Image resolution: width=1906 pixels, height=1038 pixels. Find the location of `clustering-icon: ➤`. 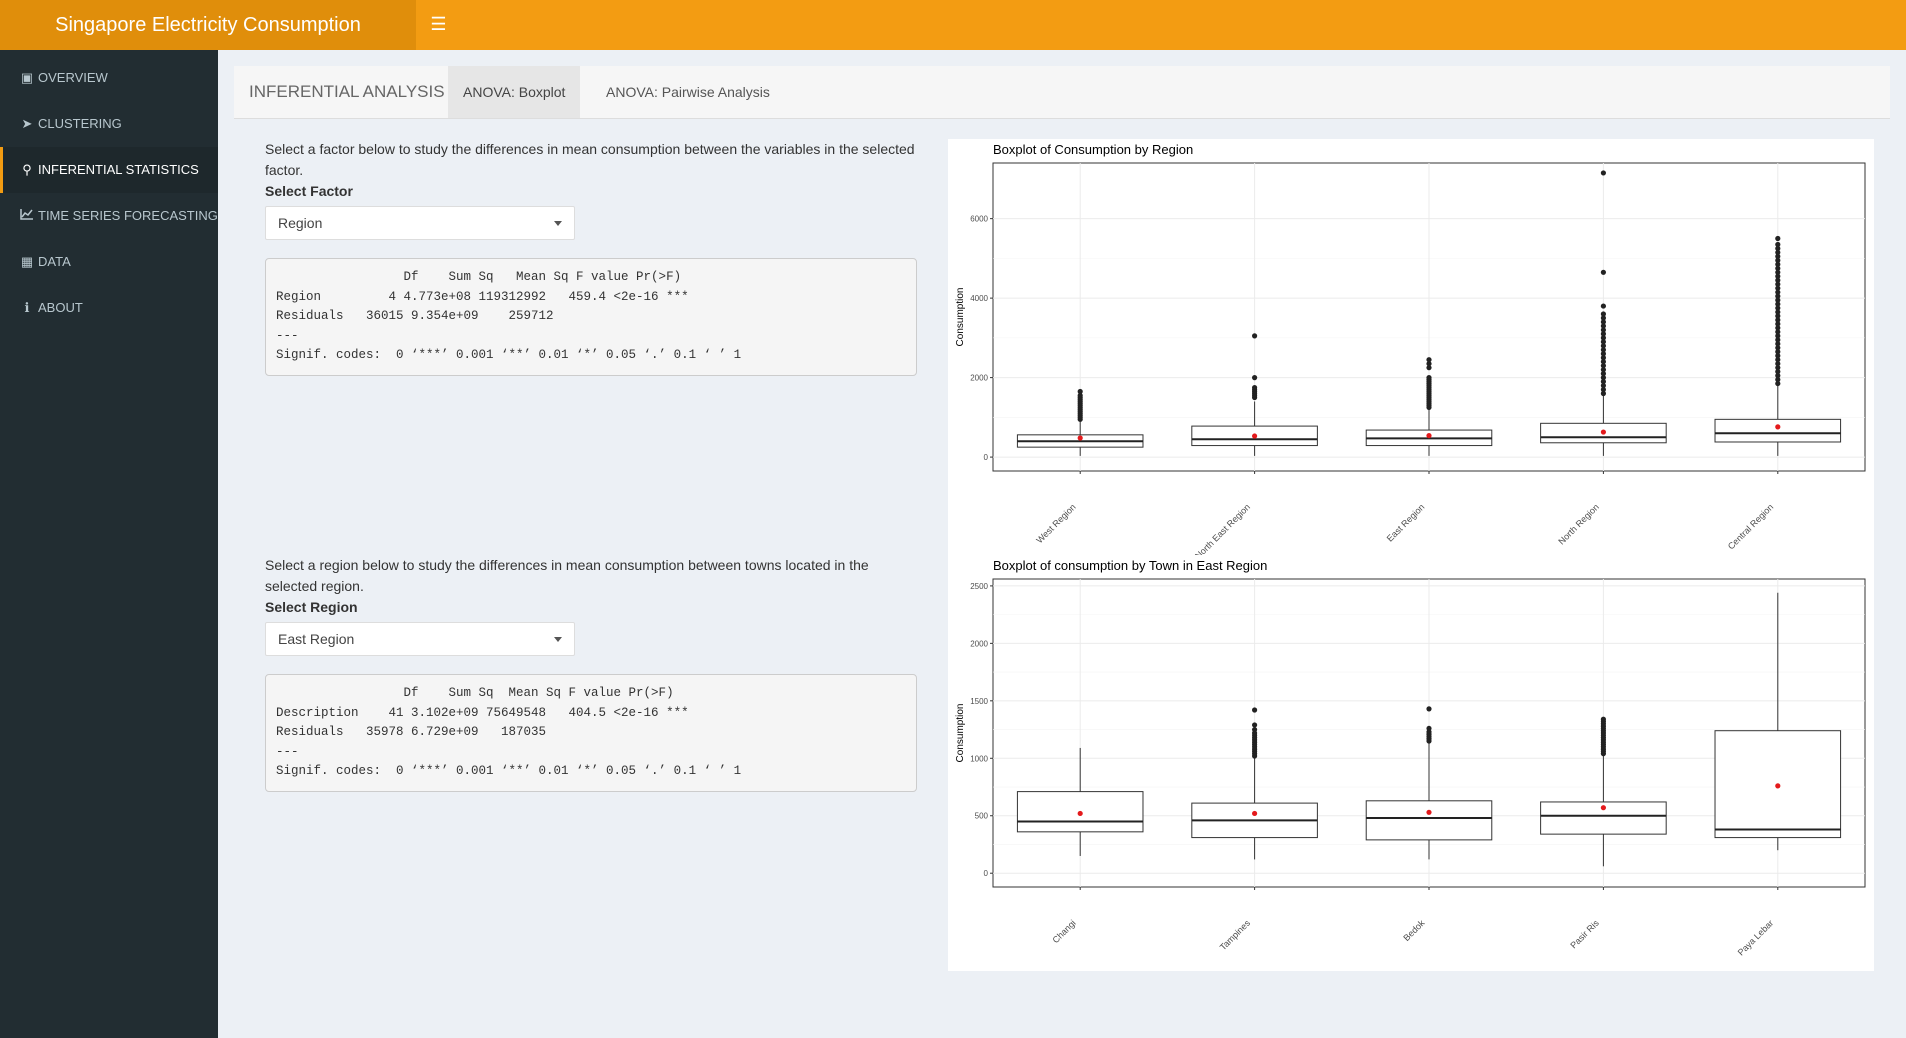

clustering-icon: ➤ is located at coordinates (27, 123).